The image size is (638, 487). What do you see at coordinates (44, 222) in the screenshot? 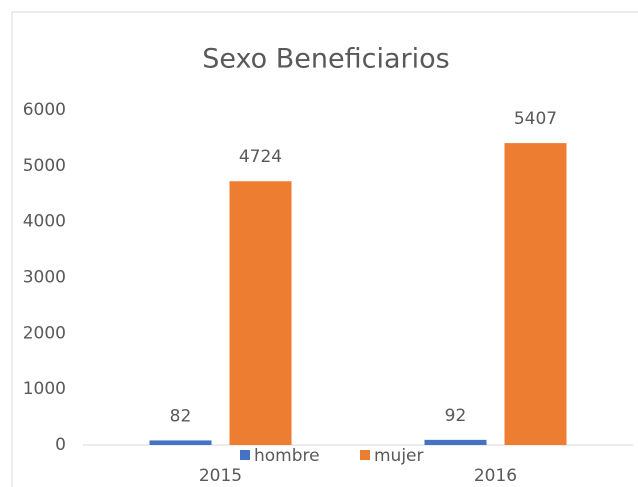
I see `y-tick-label: 4000` at bounding box center [44, 222].